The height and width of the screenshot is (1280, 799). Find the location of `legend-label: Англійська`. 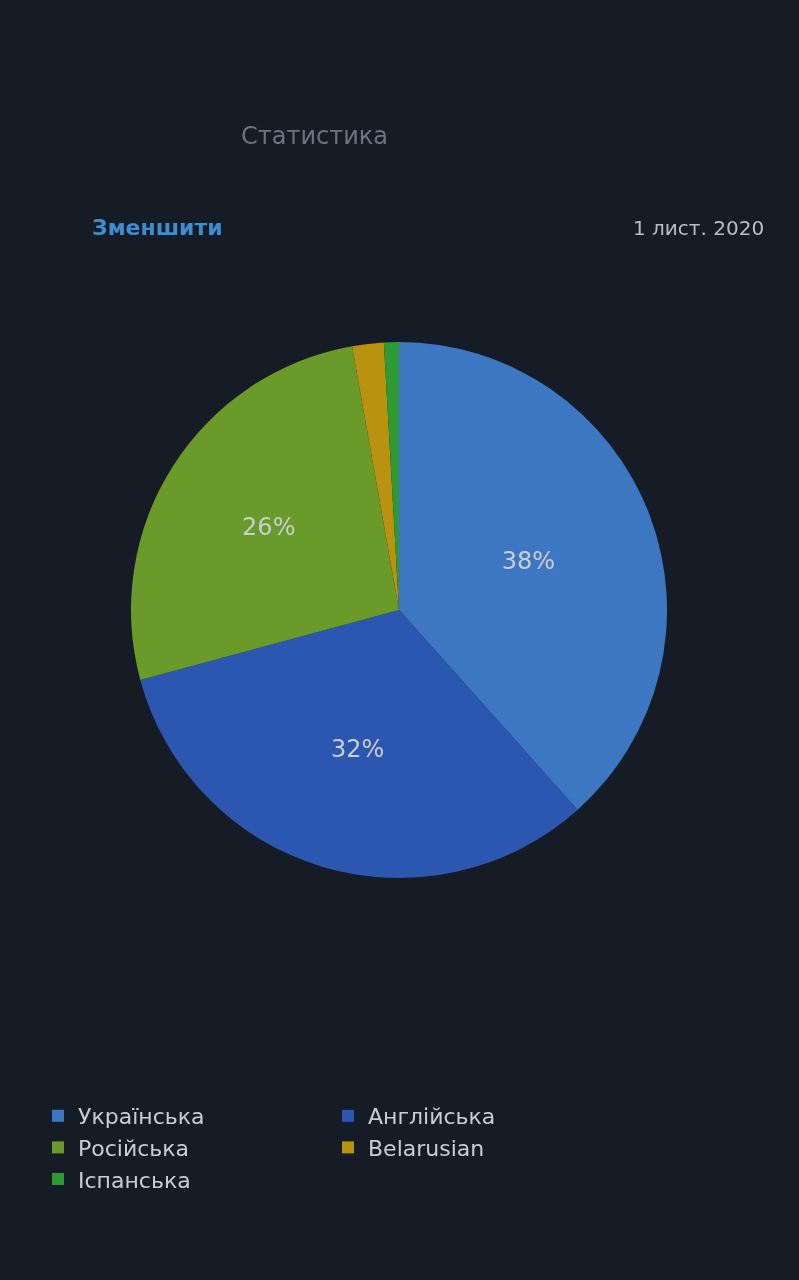

legend-label: Англійська is located at coordinates (432, 1117).